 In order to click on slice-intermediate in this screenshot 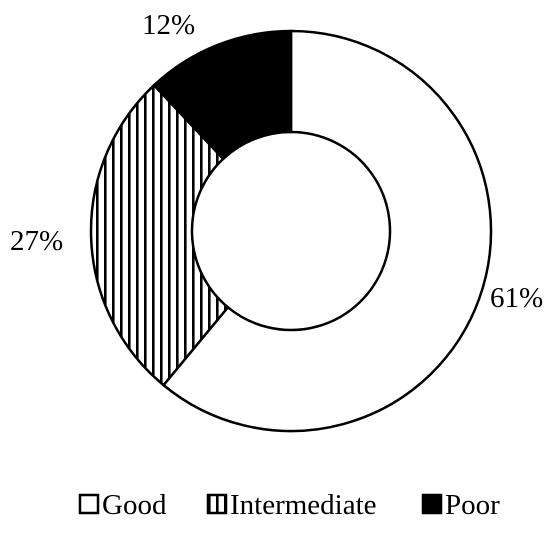, I will do `click(159, 235)`.